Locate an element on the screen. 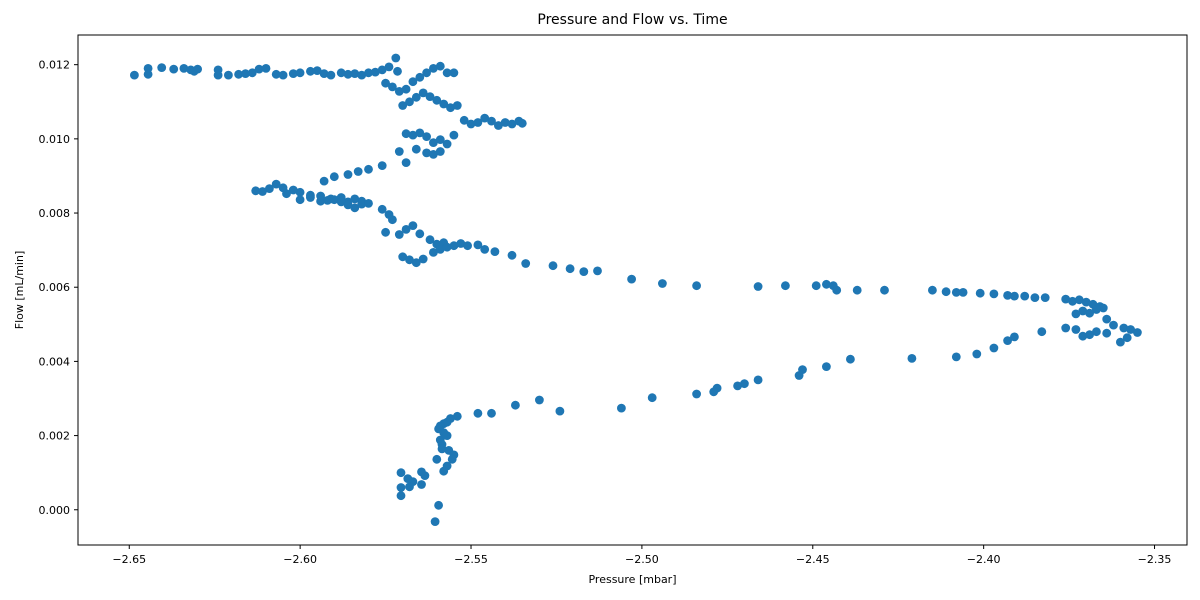 The image size is (1200, 600). x-axis: −2.65 −2.60 −2.55 −2.50 −2.45 −2.40 −2.35 is located at coordinates (641, 555).